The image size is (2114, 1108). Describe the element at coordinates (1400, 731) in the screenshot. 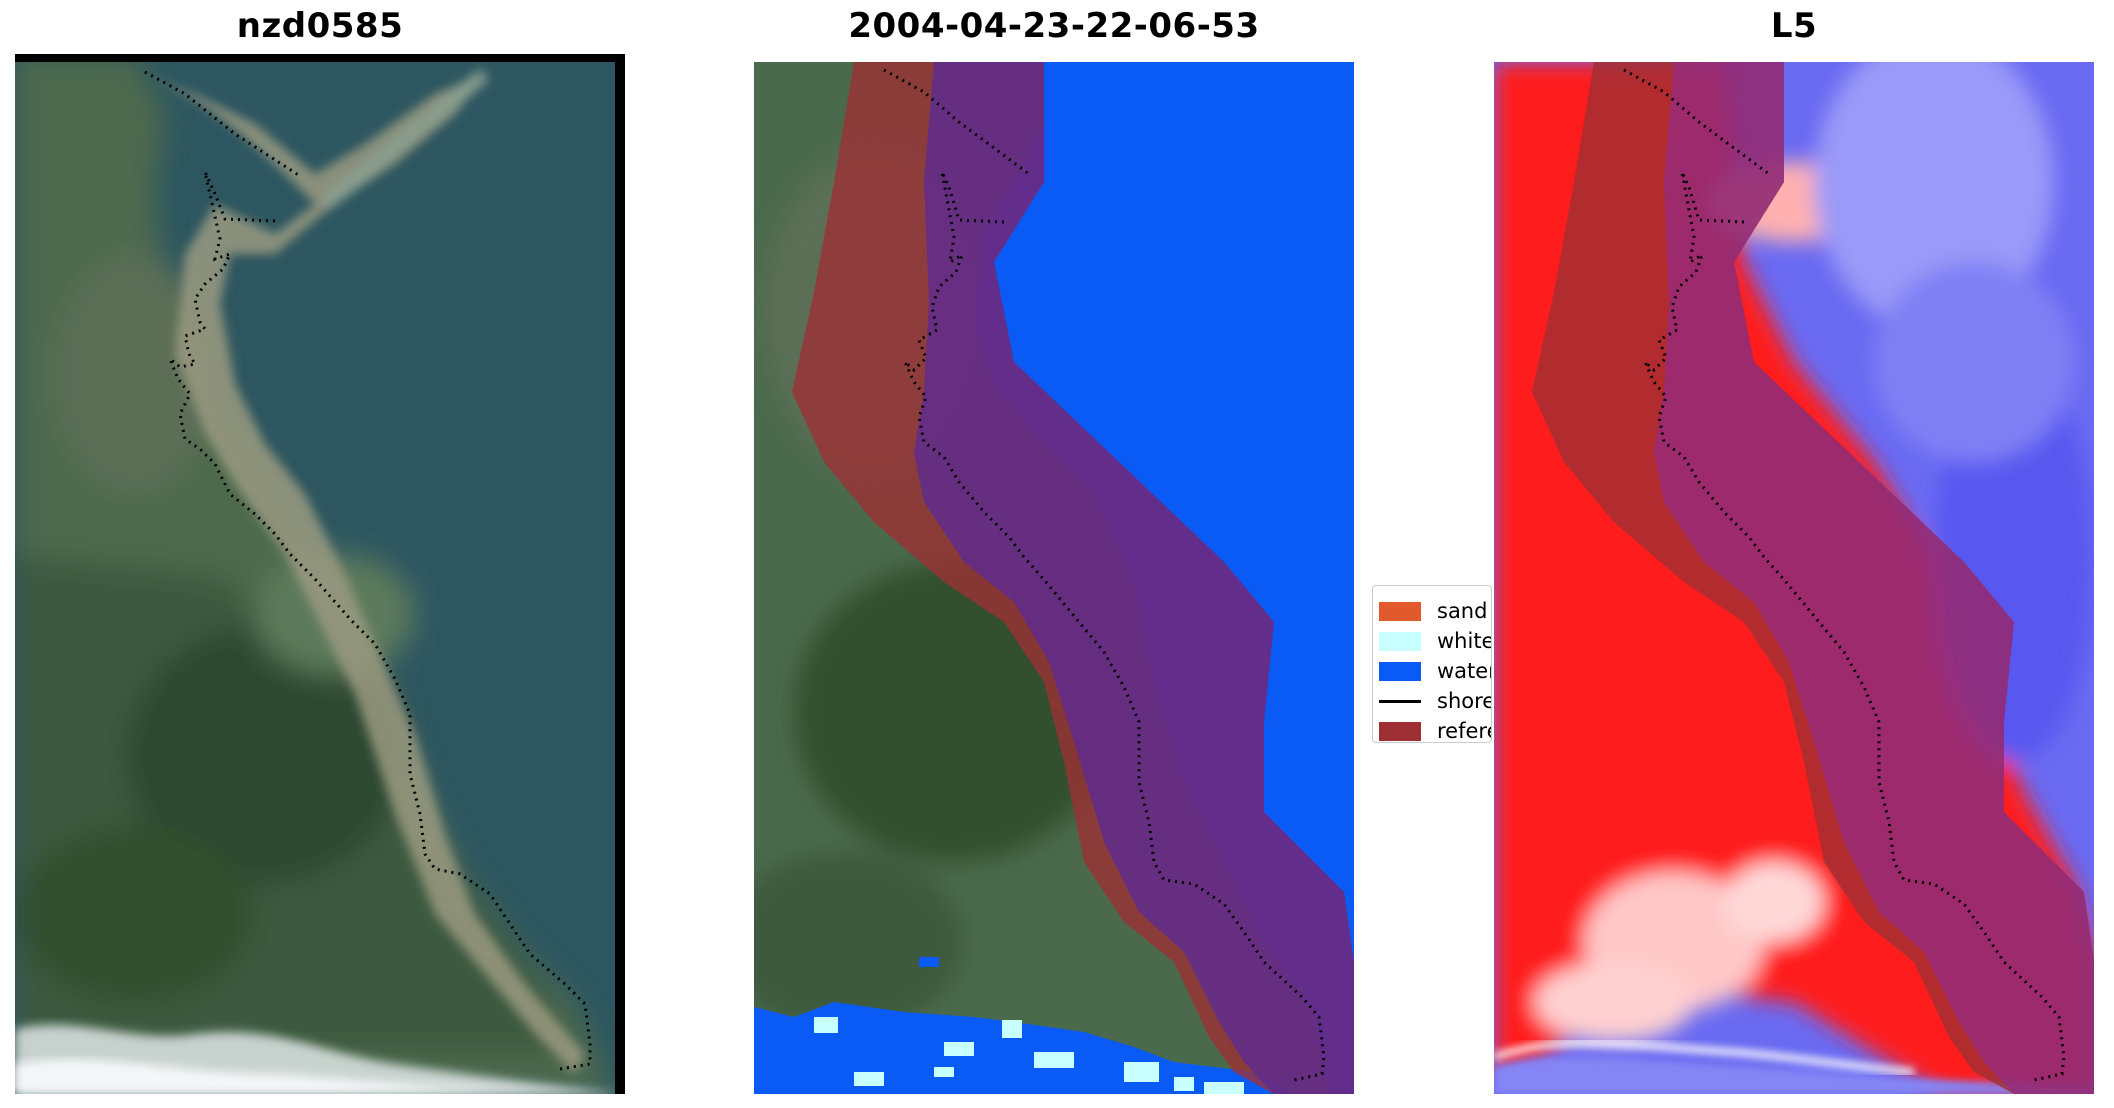

I see `legend-swatch-reference` at that location.